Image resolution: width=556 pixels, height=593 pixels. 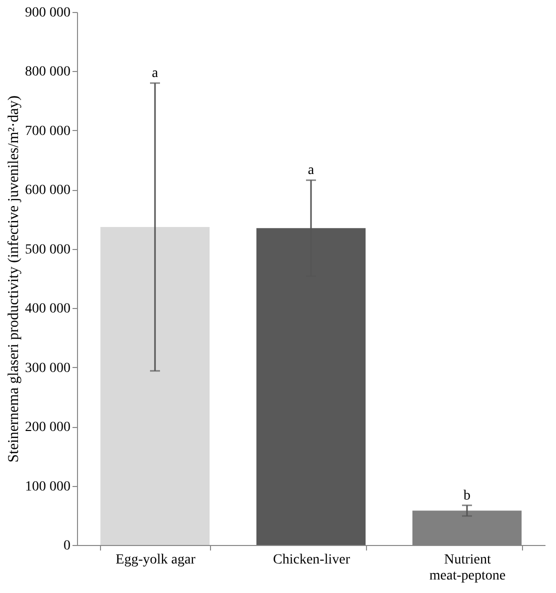 What do you see at coordinates (47, 368) in the screenshot?
I see `y-tick-label: 300 000` at bounding box center [47, 368].